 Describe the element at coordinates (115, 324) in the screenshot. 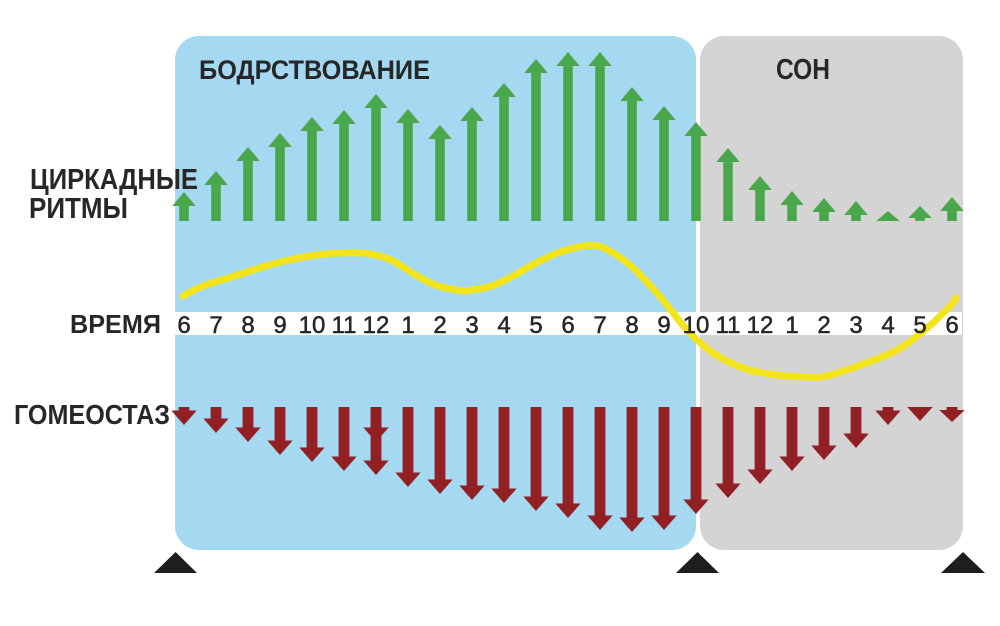

I see `svg-text: ВРЕМЯ` at that location.